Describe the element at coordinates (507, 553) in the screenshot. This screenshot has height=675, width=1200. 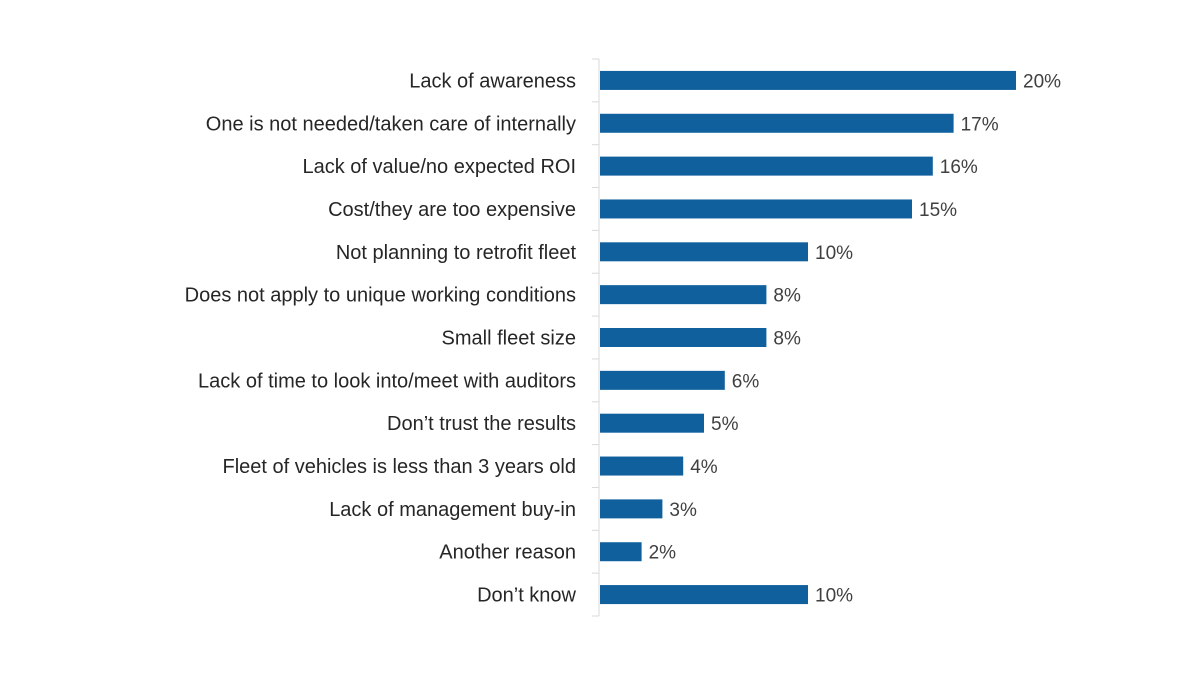
I see `category-label: Another reason` at that location.